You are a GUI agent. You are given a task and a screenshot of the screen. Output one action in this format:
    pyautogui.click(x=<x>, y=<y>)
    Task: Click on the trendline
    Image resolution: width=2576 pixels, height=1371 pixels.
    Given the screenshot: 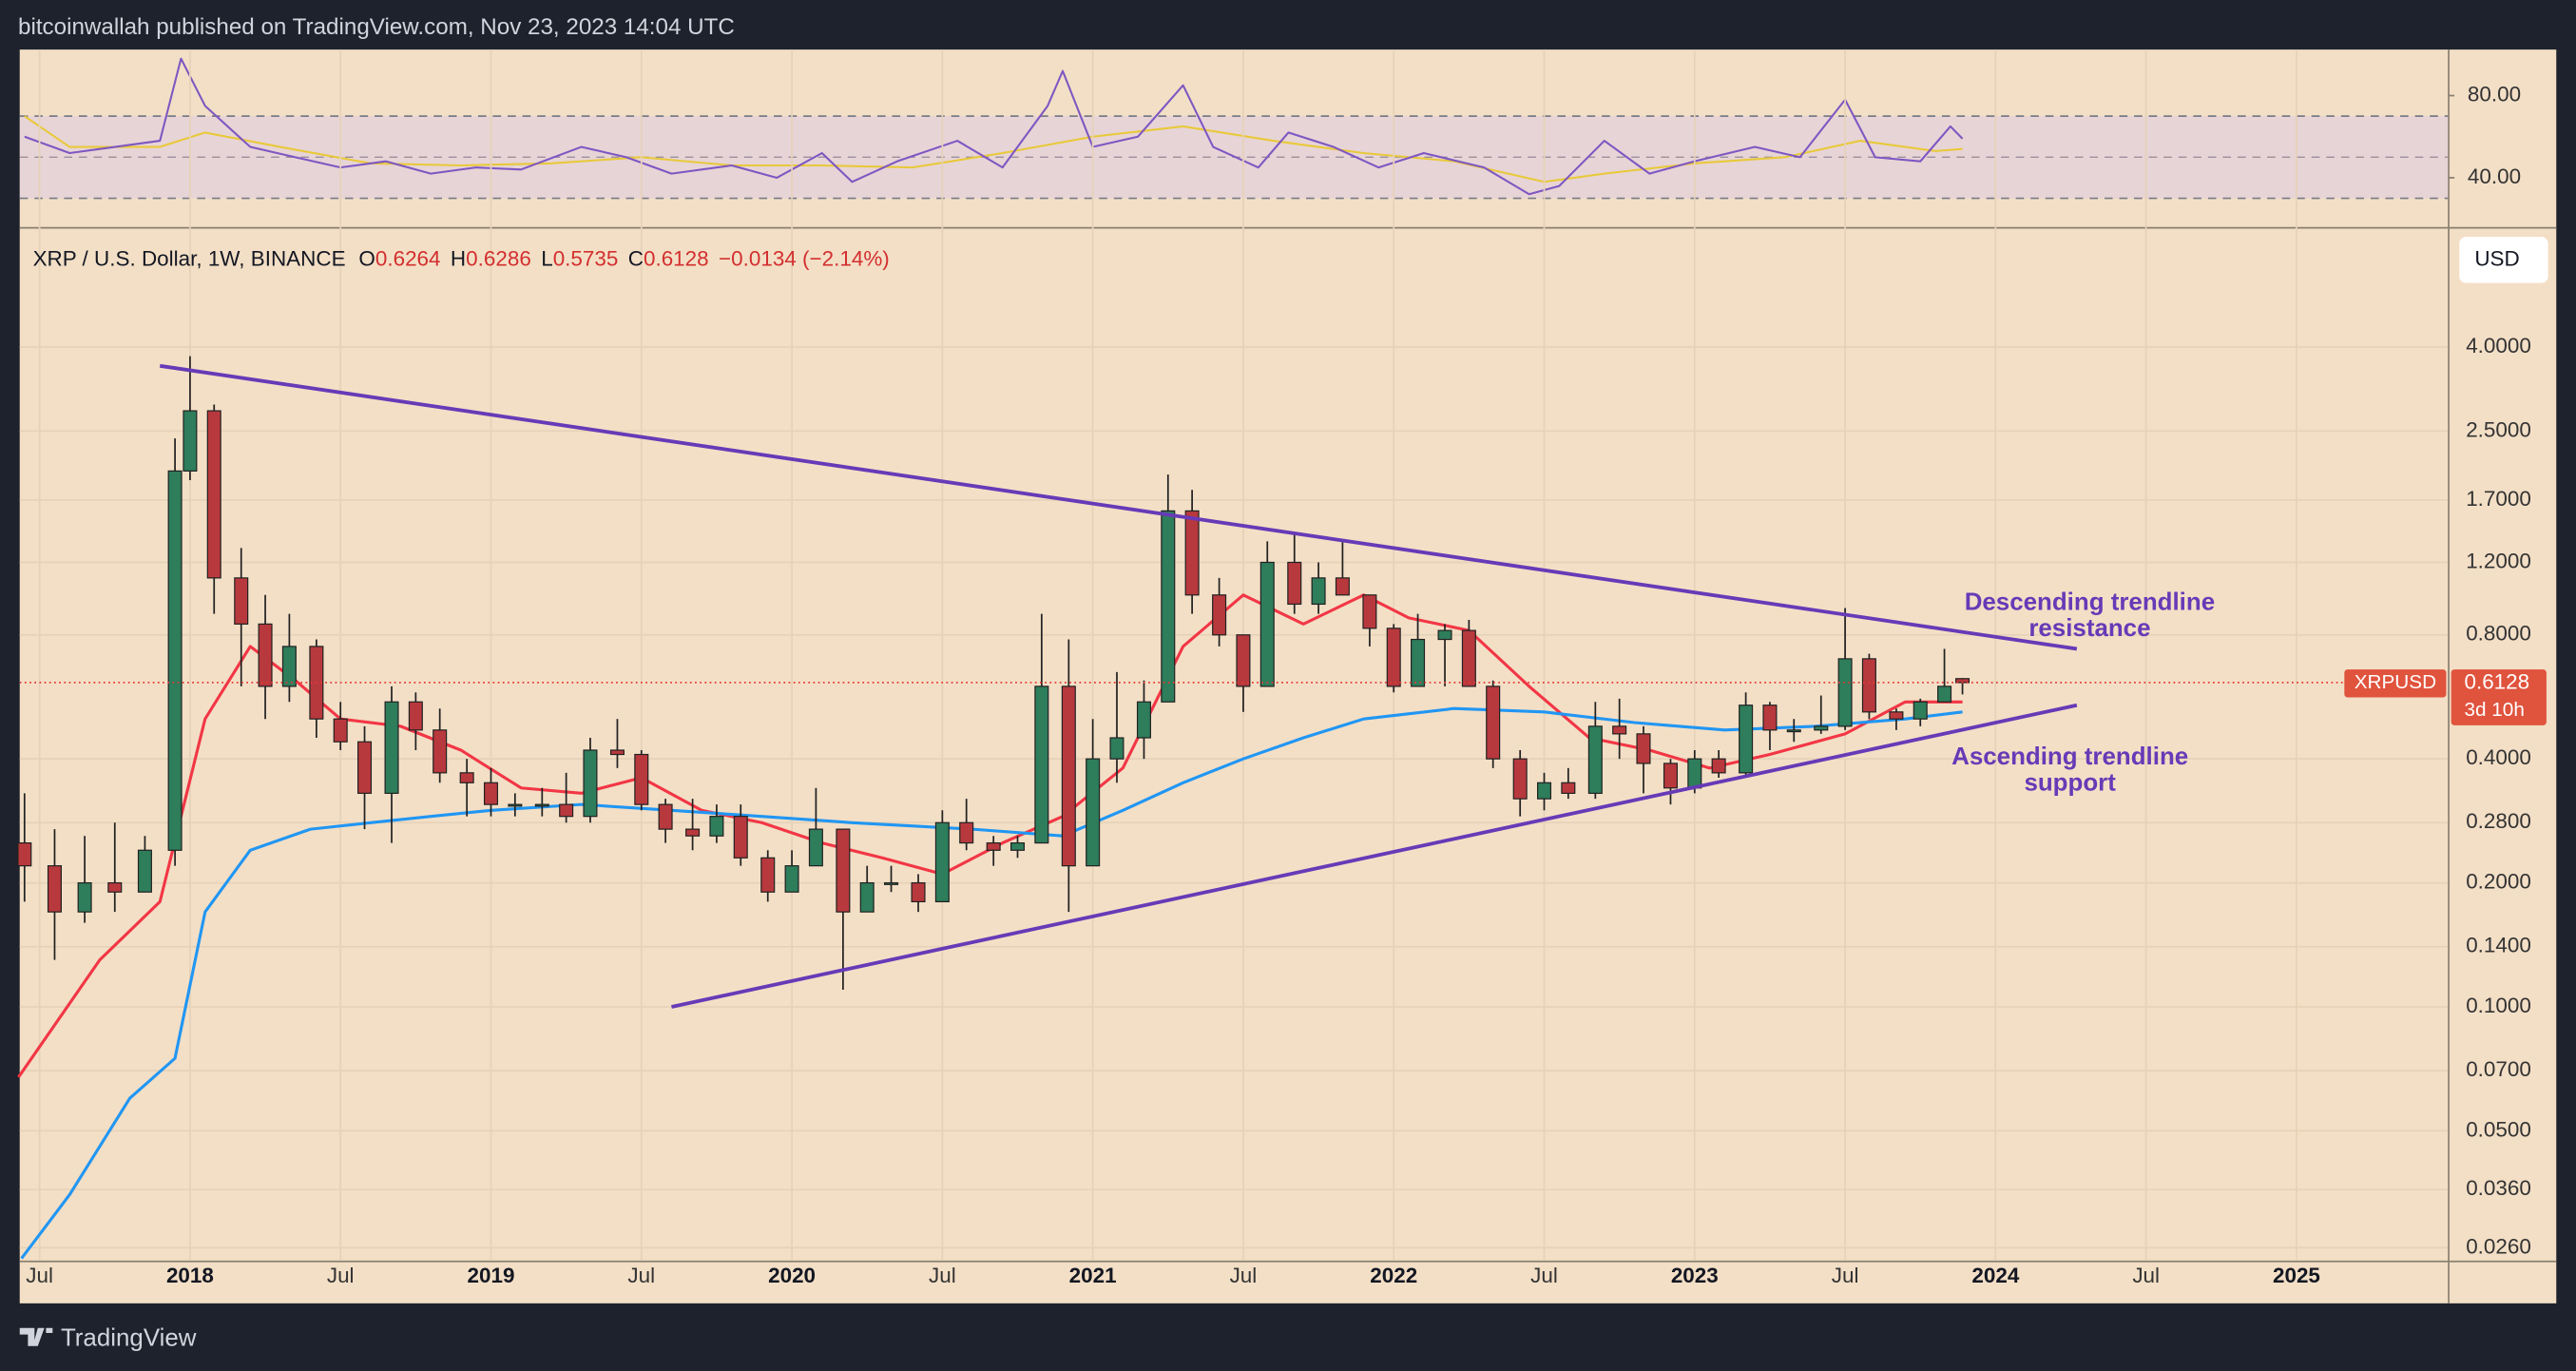 What is the action you would take?
    pyautogui.click(x=1374, y=856)
    